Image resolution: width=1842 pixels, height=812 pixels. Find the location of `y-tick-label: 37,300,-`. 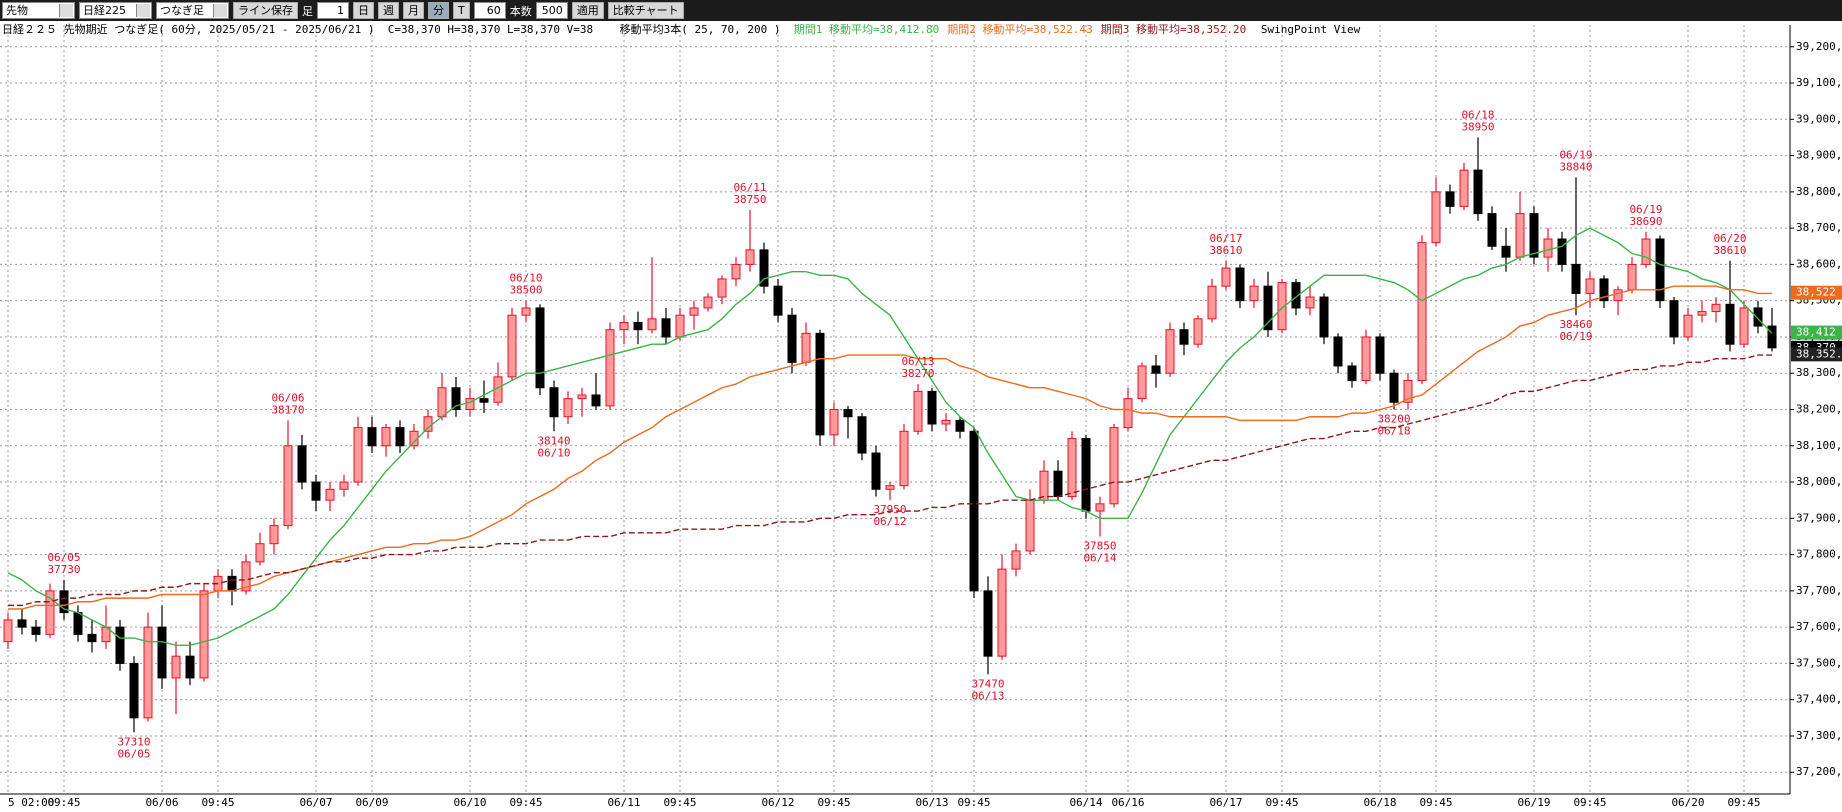

y-tick-label: 37,300,- is located at coordinates (1819, 735).